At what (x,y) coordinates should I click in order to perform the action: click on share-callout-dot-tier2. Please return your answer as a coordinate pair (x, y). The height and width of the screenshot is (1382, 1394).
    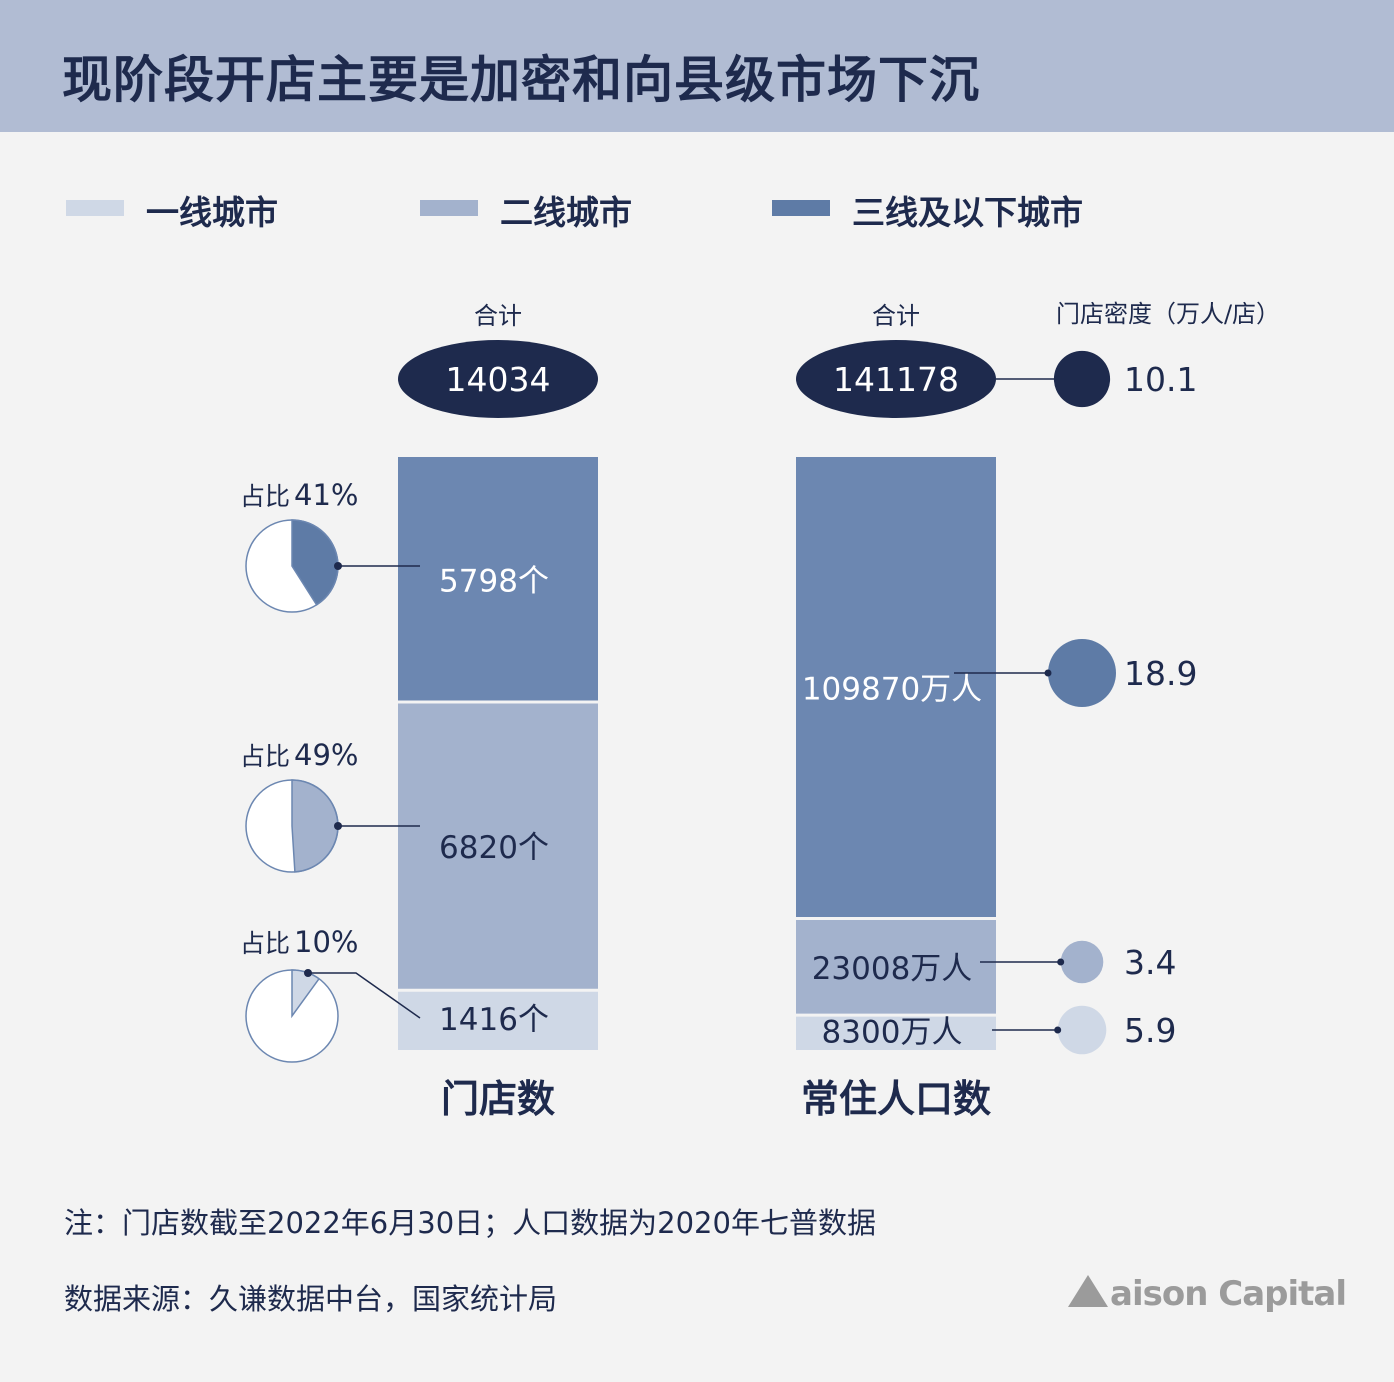
    Looking at the image, I should click on (338, 826).